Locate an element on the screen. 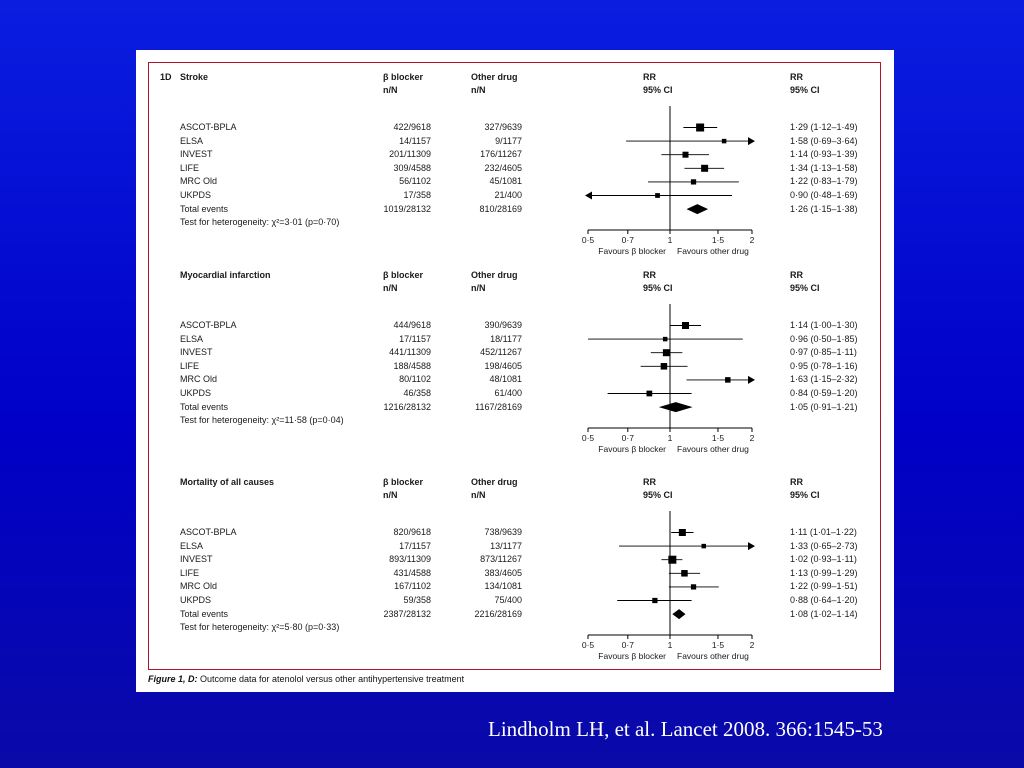 Image resolution: width=1024 pixels, height=768 pixels. beta-blocker-events: 201/11309 is located at coordinates (410, 154).